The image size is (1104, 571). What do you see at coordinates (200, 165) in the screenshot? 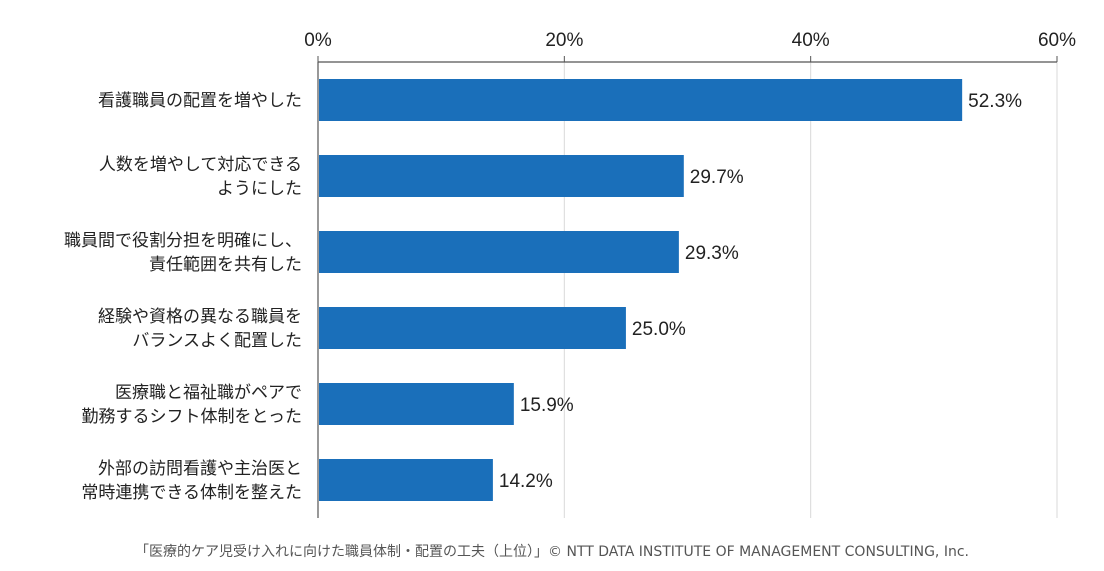
I see `category-label-line: 人数を増やして対応できる` at bounding box center [200, 165].